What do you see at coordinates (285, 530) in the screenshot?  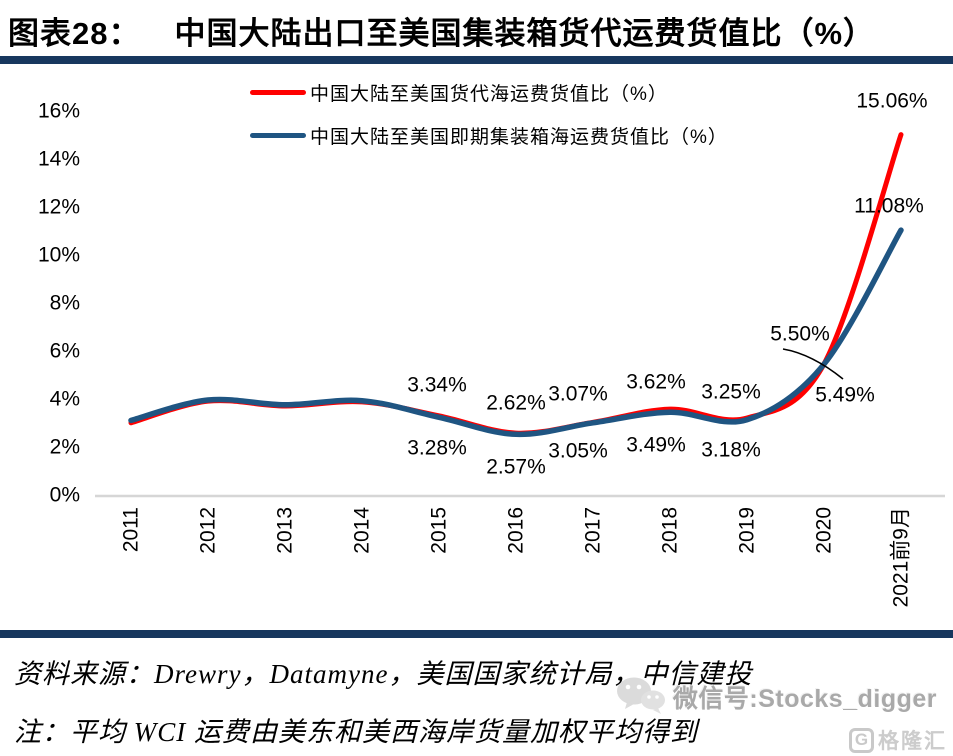 I see `x-tick-label: 2013` at bounding box center [285, 530].